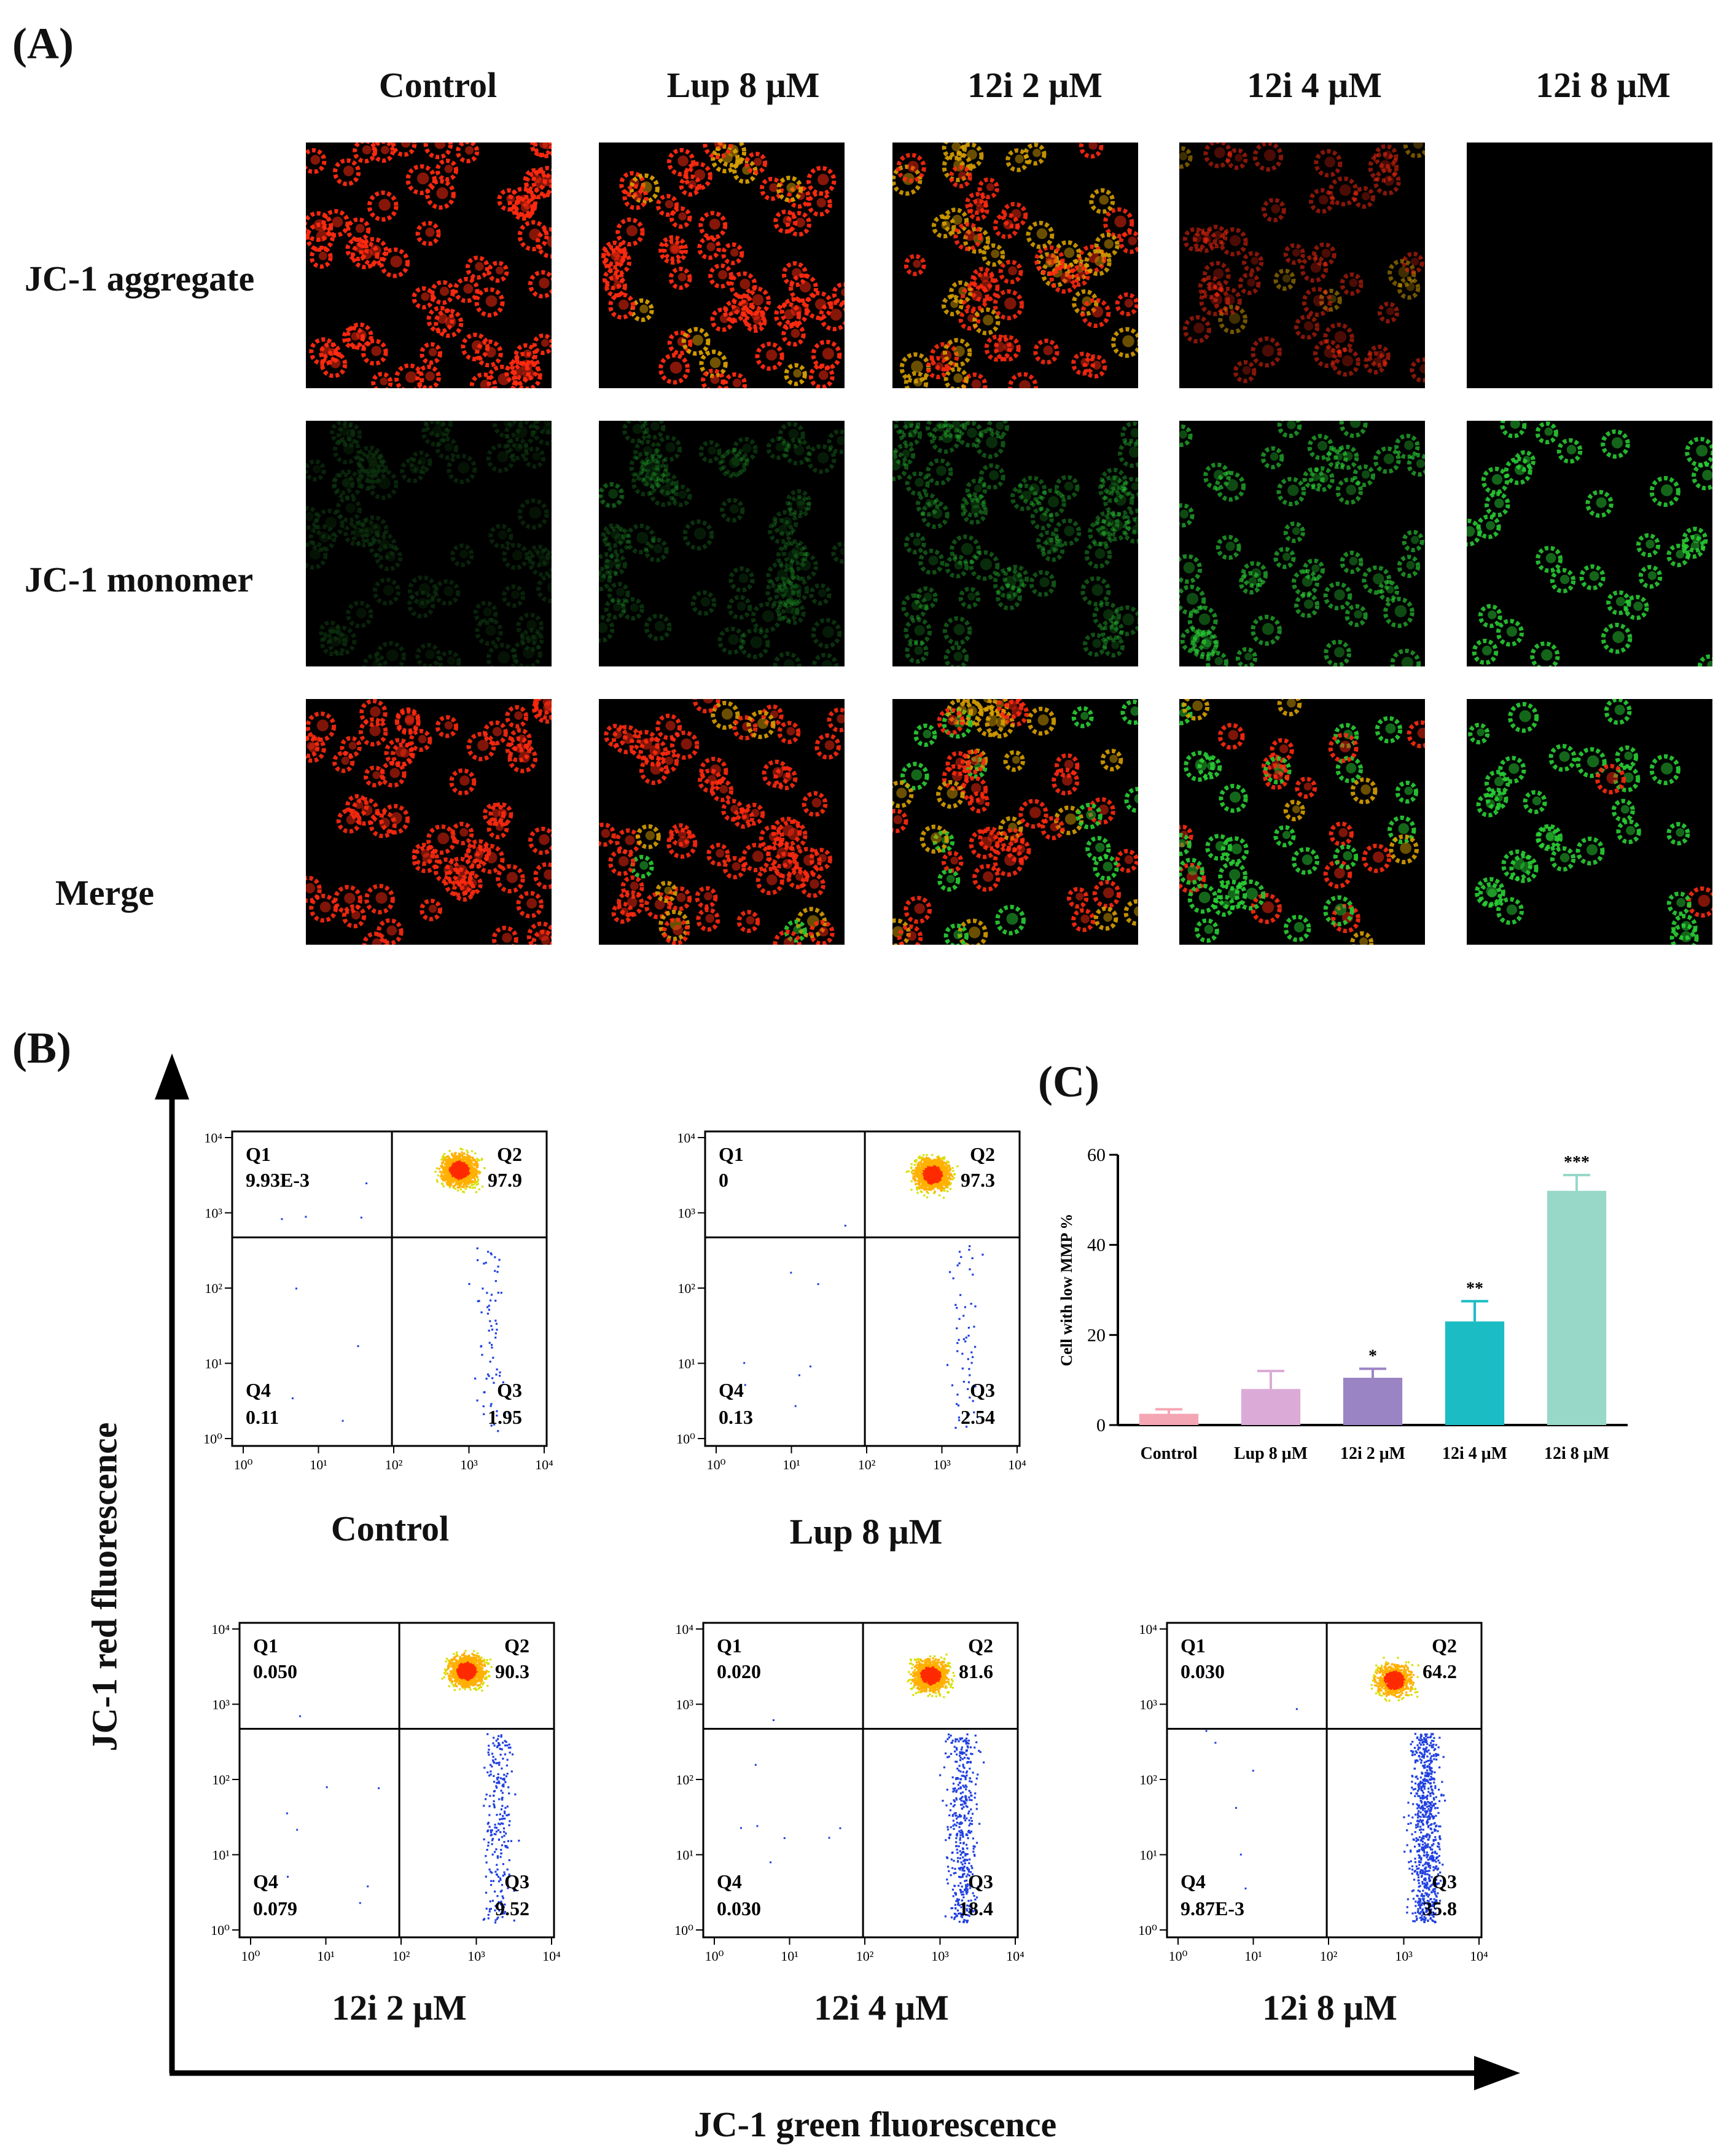  What do you see at coordinates (875, 2124) in the screenshot?
I see `x-axis-label: JC-1 green fluorescence` at bounding box center [875, 2124].